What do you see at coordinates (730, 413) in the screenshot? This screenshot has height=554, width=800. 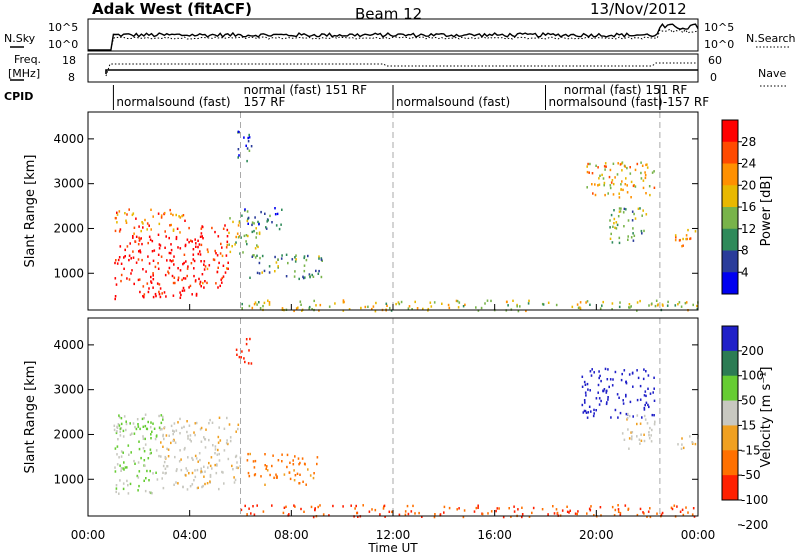 I see `colorbar-frame` at bounding box center [730, 413].